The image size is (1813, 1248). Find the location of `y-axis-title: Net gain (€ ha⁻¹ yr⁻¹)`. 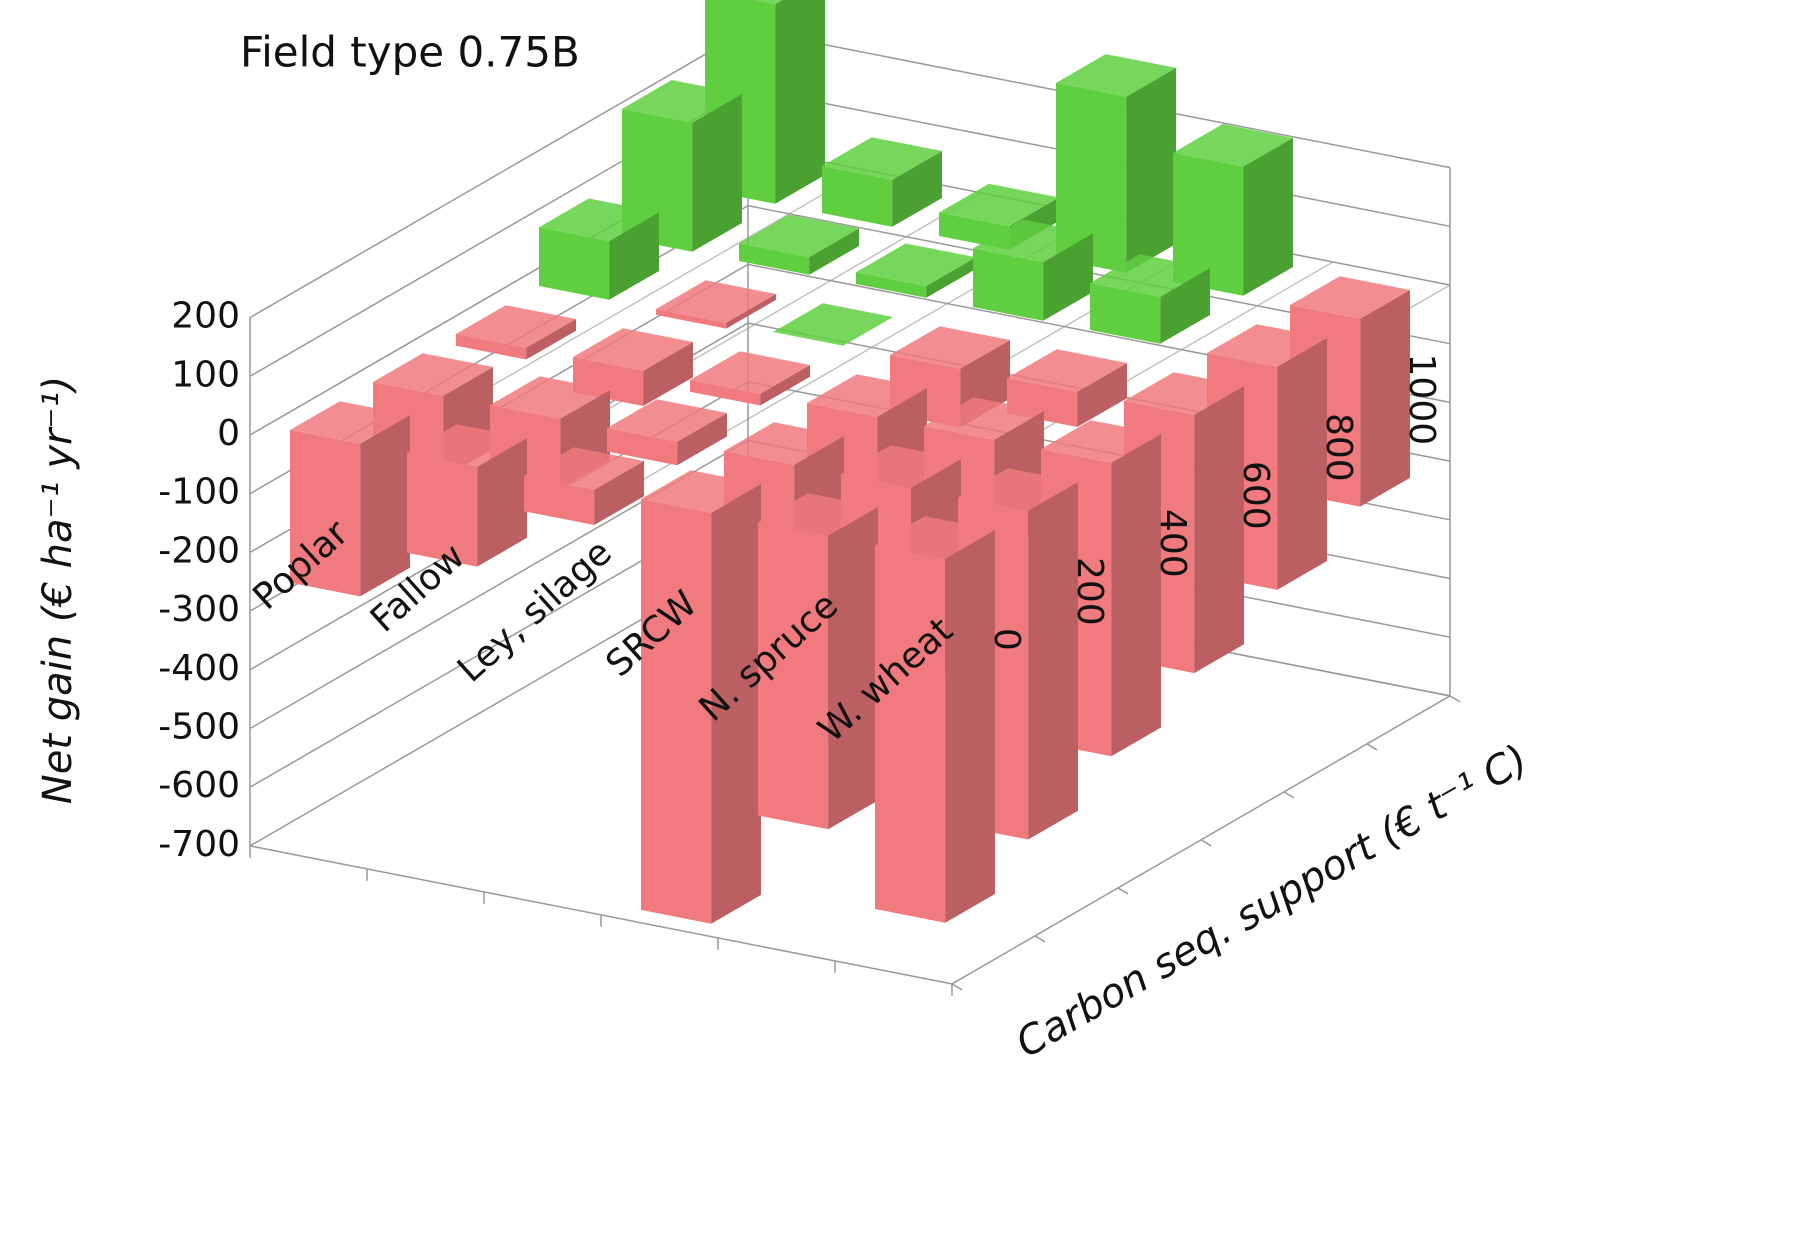

y-axis-title: Net gain (€ ha⁻¹ yr⁻¹) is located at coordinates (58, 590).